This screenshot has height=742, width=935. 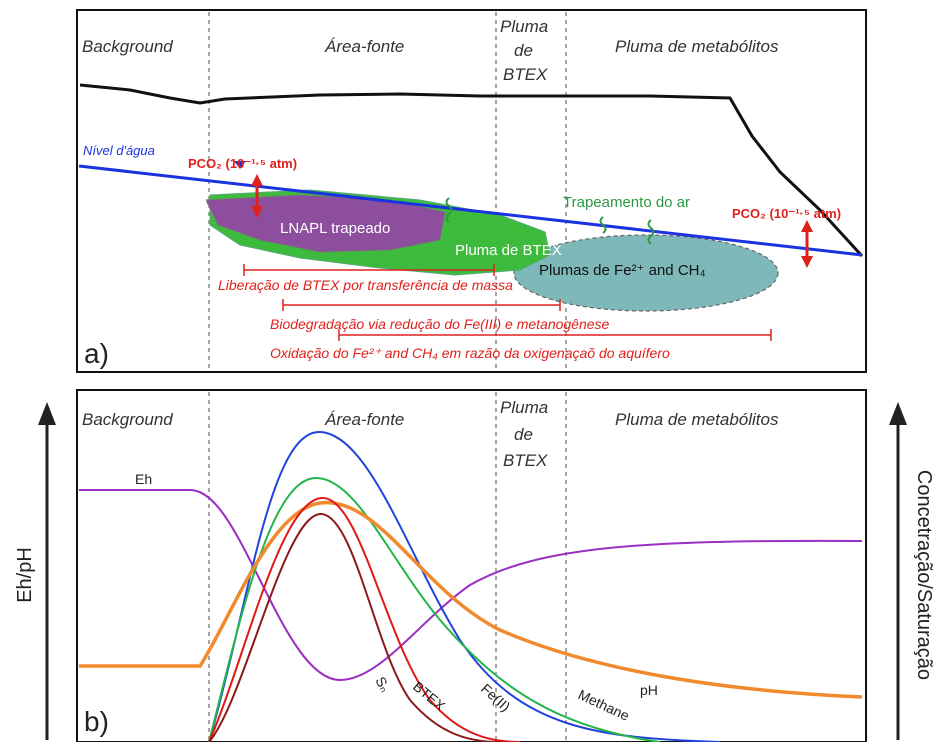 What do you see at coordinates (622, 270) in the screenshot?
I see `fe-plume-label: Plumas de Fe²⁺ and CH₄` at bounding box center [622, 270].